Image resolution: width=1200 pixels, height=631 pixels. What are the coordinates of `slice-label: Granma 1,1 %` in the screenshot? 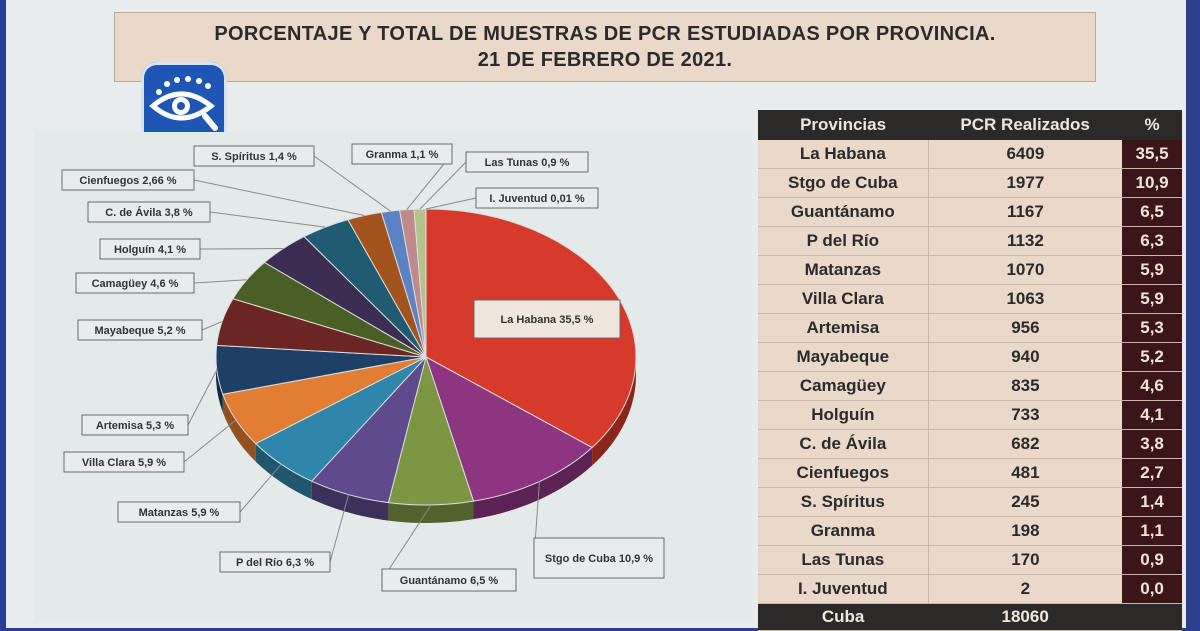 It's located at (402, 155).